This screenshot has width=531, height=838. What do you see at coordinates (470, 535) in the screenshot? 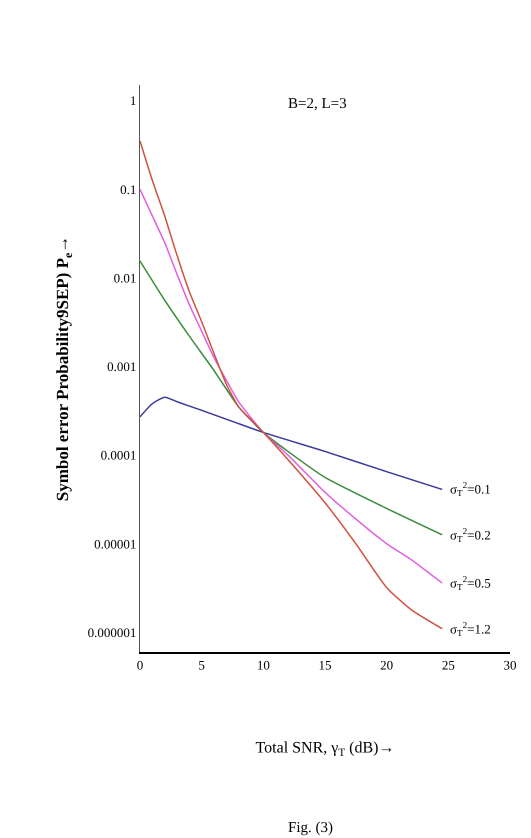
I see `series-label: σ$_{T}$$^{2}$=0.2` at bounding box center [470, 535].